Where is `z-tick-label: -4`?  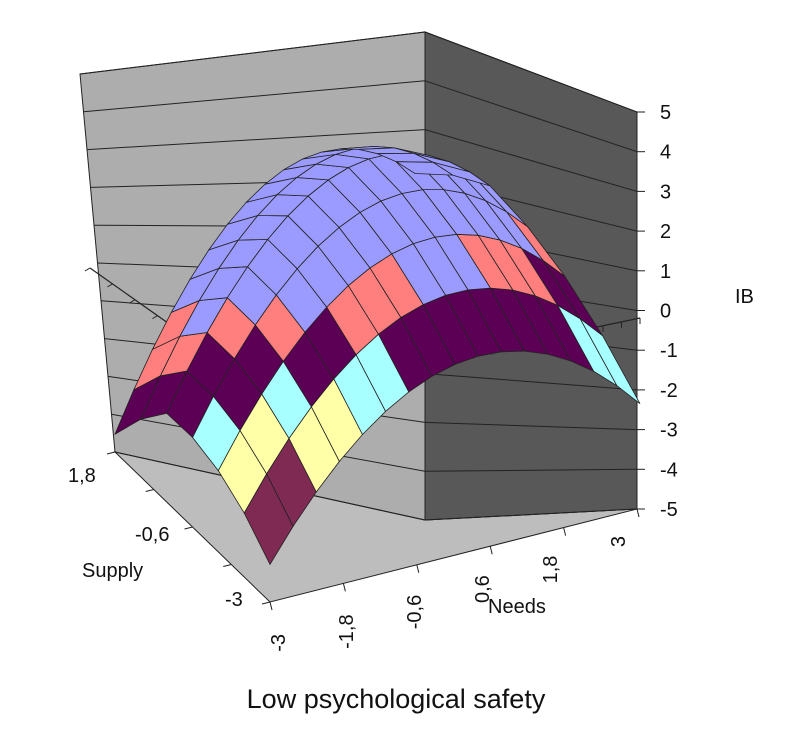 z-tick-label: -4 is located at coordinates (669, 470).